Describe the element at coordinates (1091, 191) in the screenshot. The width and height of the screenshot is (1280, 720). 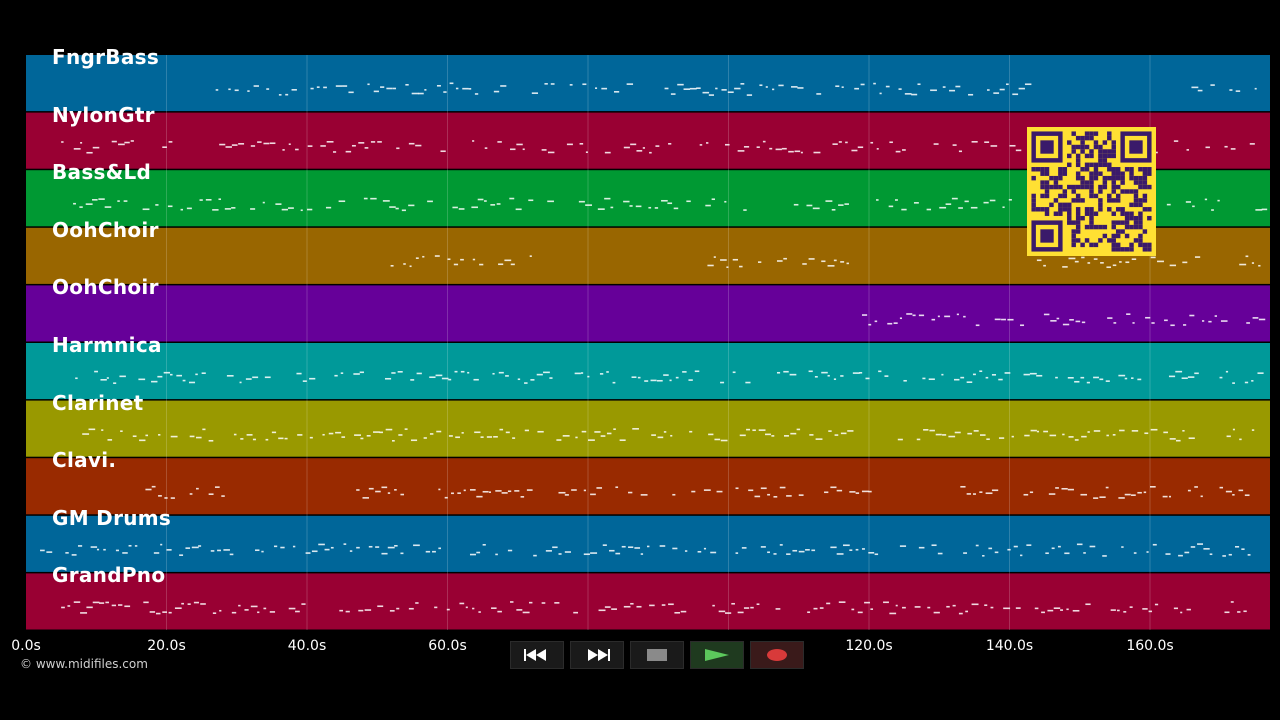
I see `qr-code-image` at that location.